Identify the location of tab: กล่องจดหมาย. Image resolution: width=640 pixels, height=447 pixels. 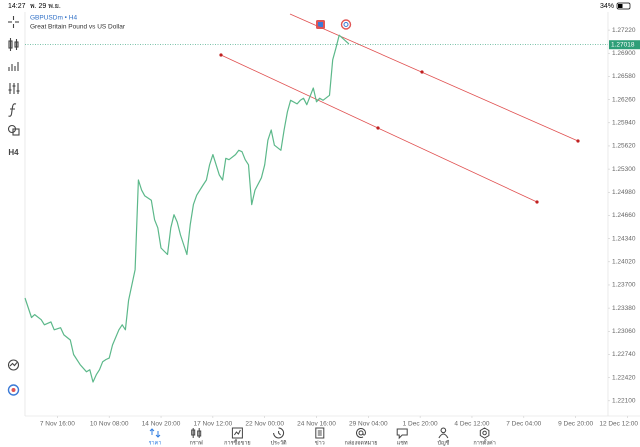
(361, 436).